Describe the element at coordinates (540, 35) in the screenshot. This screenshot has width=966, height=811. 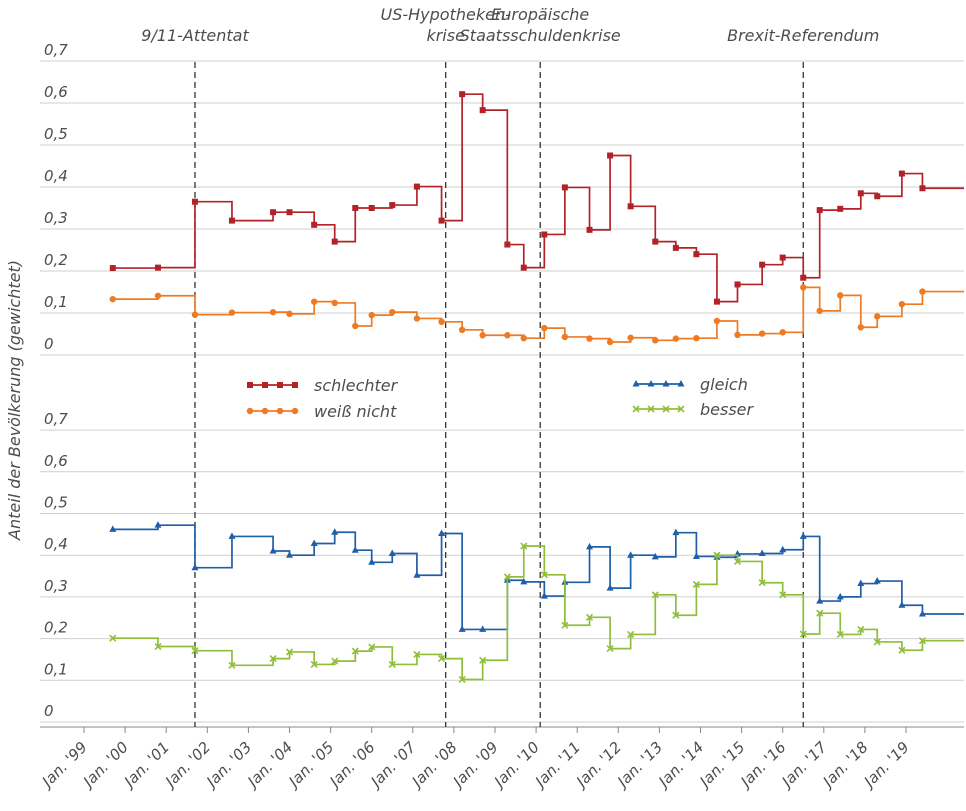
I see `event-label: Staatsschuldenkrise` at that location.